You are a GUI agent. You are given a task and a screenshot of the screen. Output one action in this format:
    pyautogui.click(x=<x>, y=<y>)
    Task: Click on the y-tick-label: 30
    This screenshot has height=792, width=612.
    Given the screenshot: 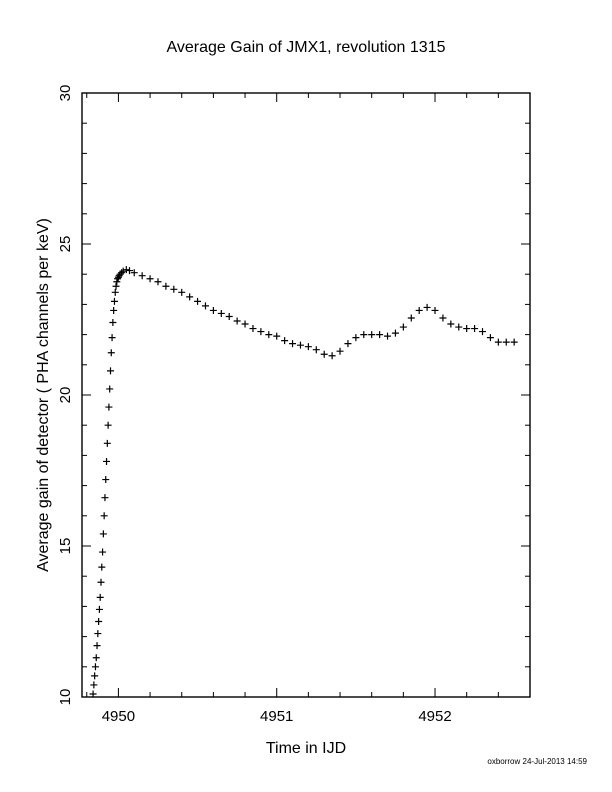 What is the action you would take?
    pyautogui.click(x=65, y=93)
    